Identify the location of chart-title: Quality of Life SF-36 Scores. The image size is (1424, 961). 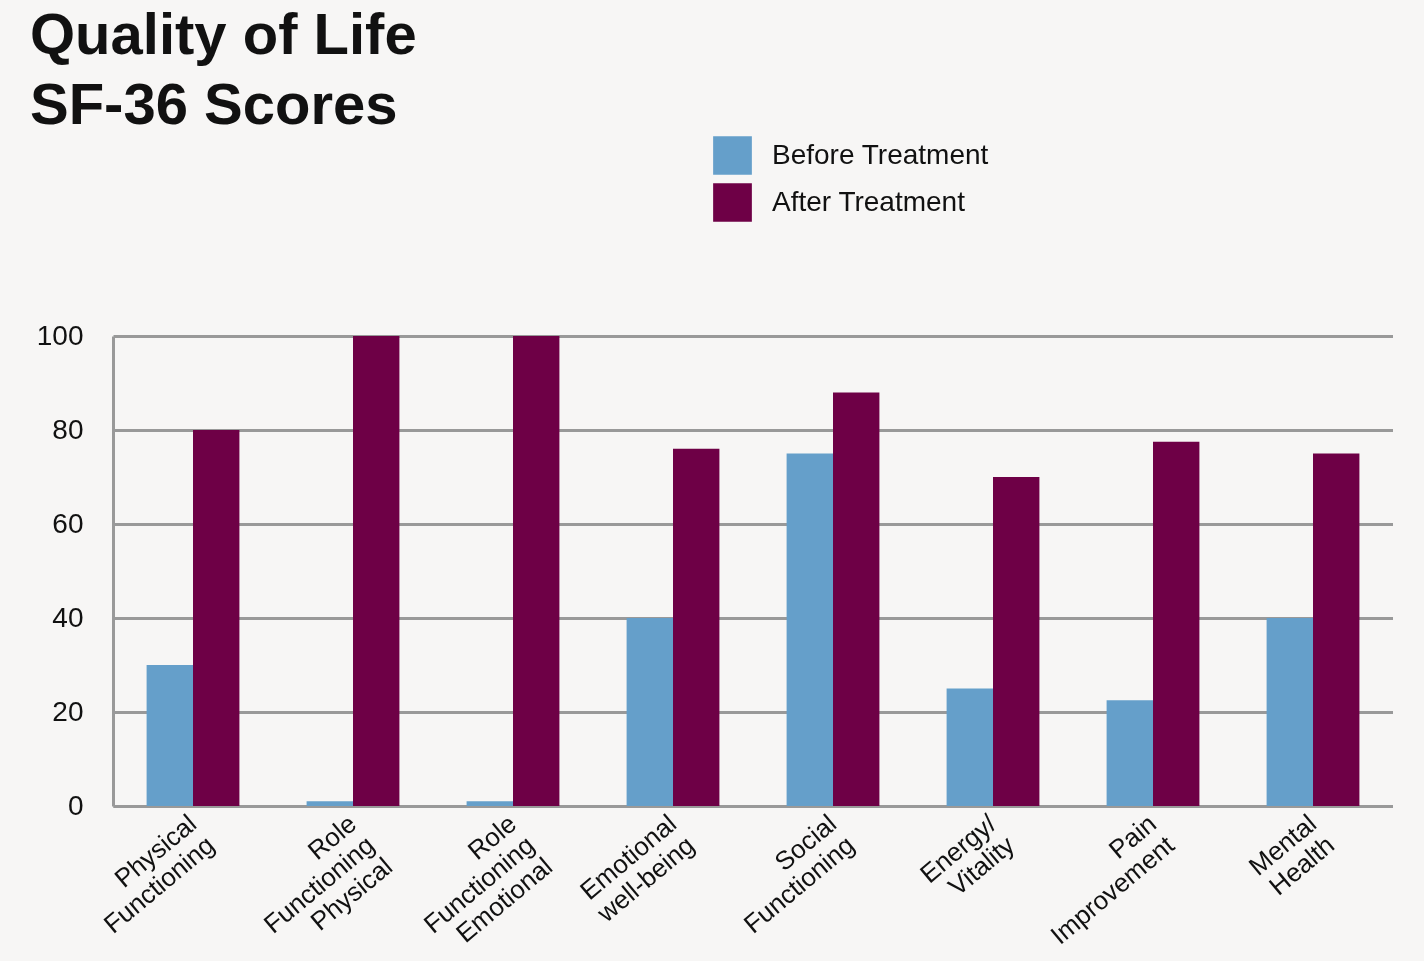
(223, 68).